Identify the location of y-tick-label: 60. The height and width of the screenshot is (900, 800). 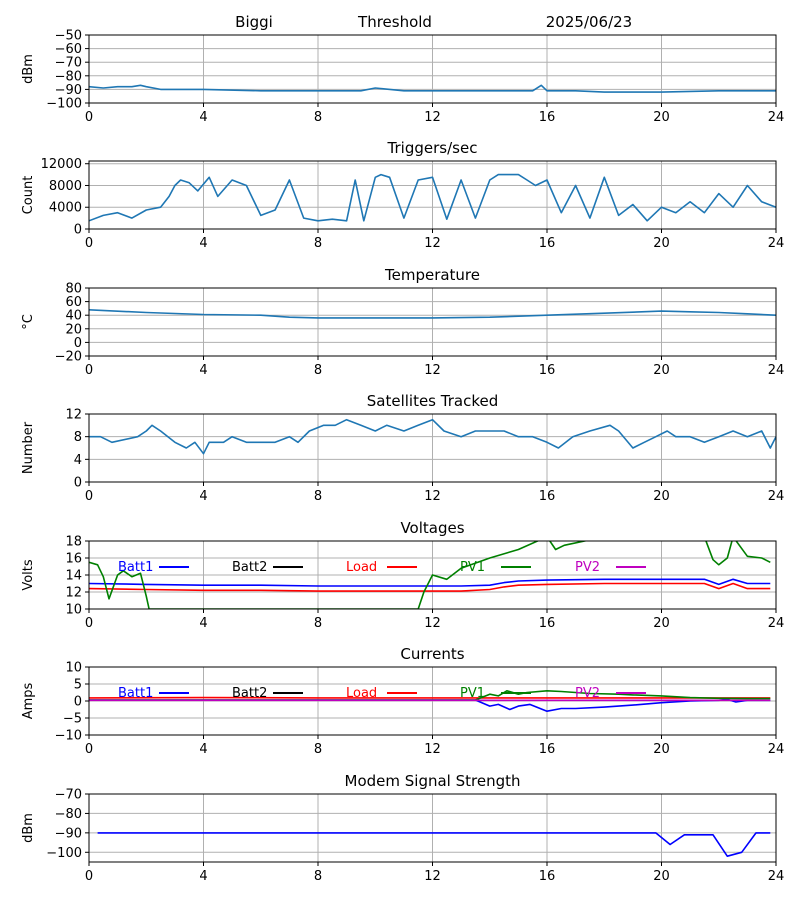
(73, 302).